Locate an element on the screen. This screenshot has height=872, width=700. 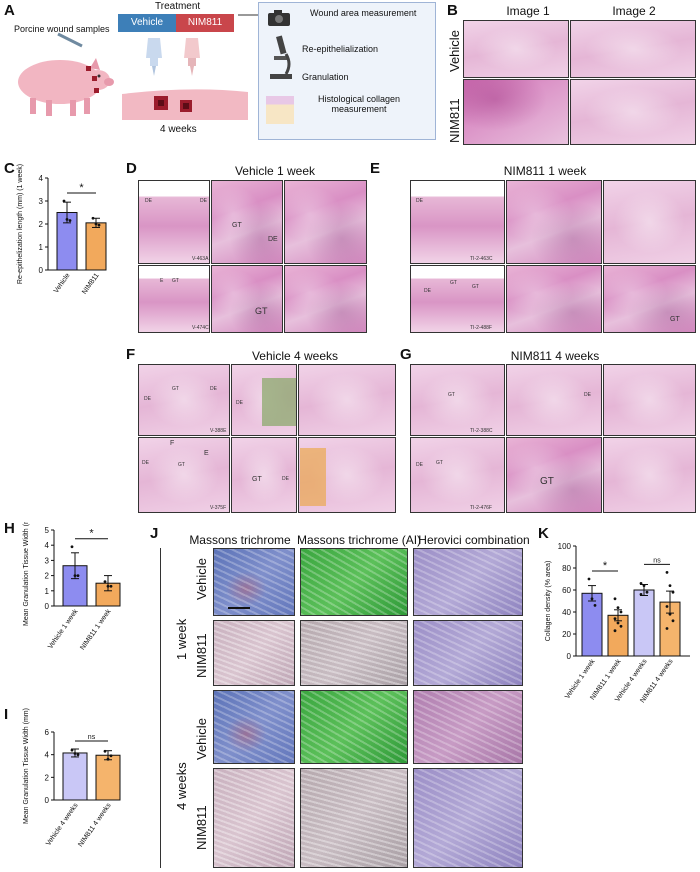
sample-id-e-2: TI-2-488F is located at coordinates (481, 328).